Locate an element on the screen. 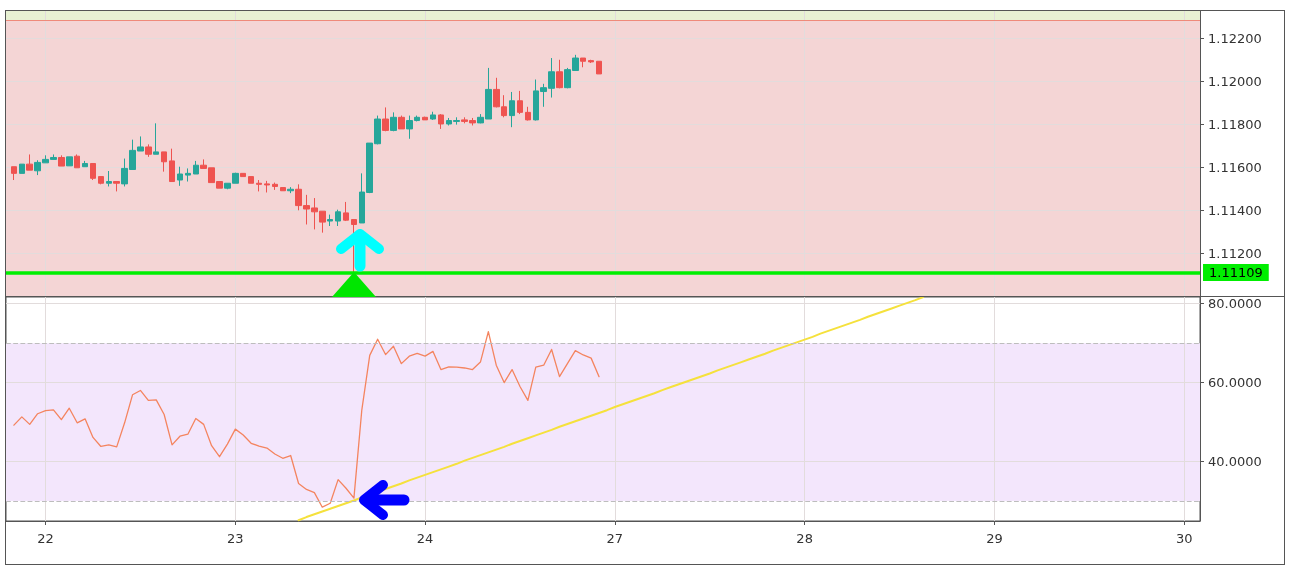  x-tick-label: 27 is located at coordinates (615, 538).